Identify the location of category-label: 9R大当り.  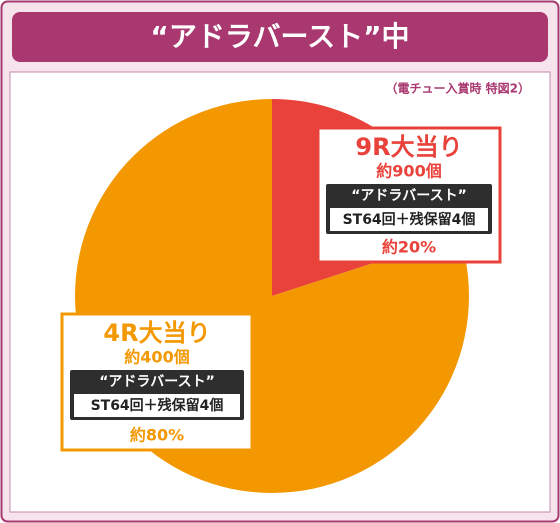
(408, 147).